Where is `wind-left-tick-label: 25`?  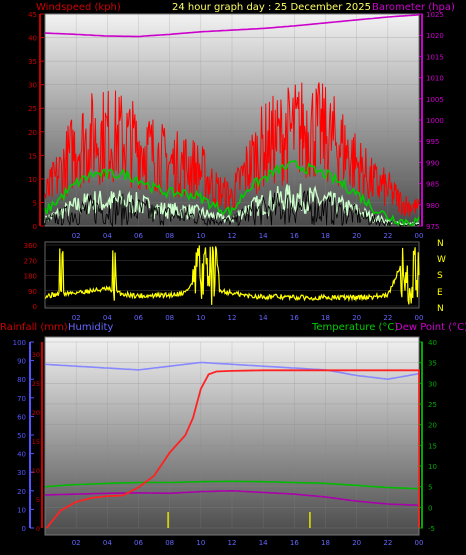
wind-left-tick-label: 25 is located at coordinates (32, 109).